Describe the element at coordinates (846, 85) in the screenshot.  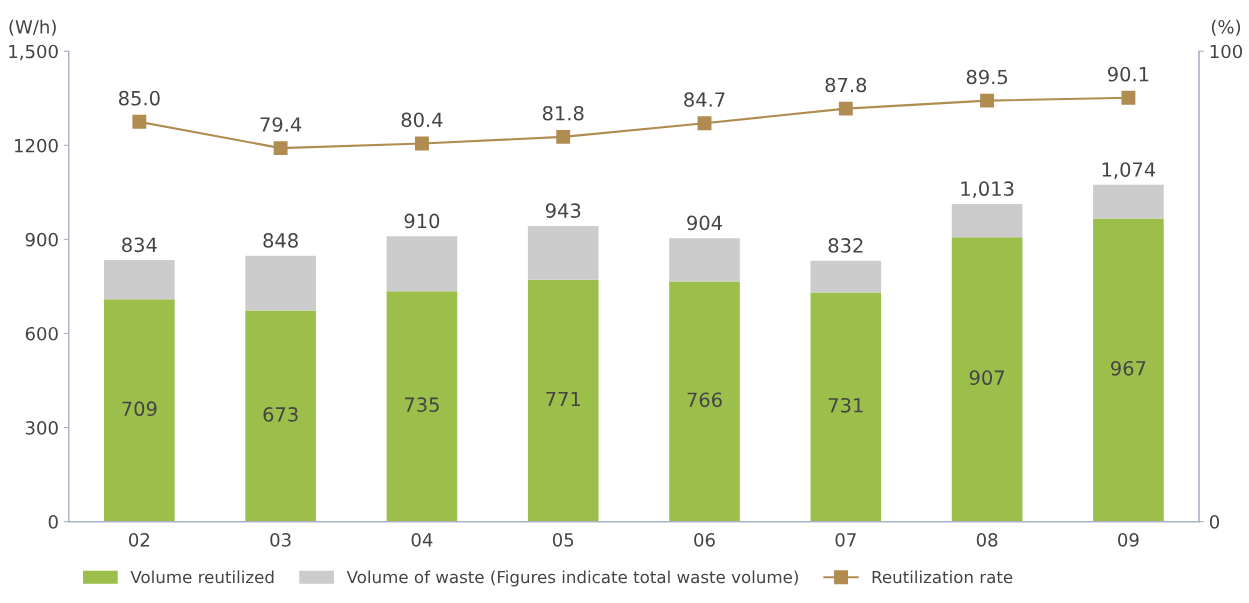
I see `data-label: 87.8` at that location.